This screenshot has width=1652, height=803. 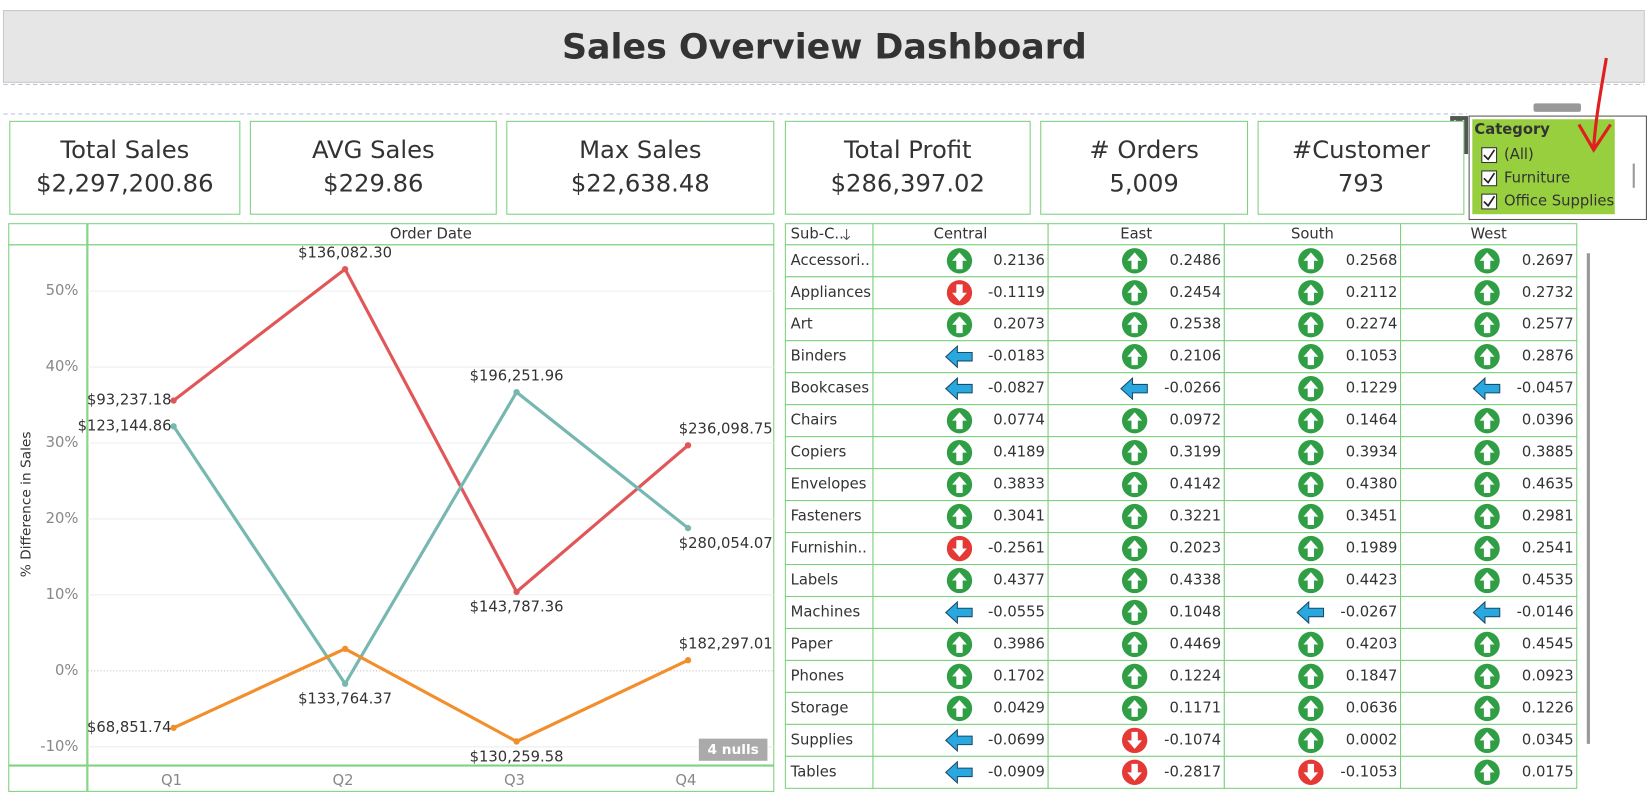 I want to click on column-header: Sub-C.., so click(x=817, y=233).